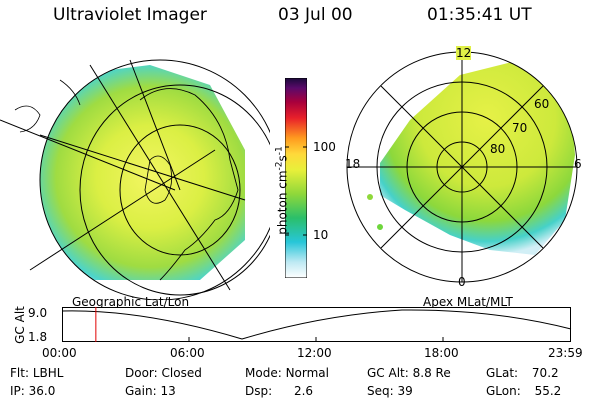 The height and width of the screenshot is (400, 600). What do you see at coordinates (522, 373) in the screenshot?
I see `status-glat: GLat: 70.2` at bounding box center [522, 373].